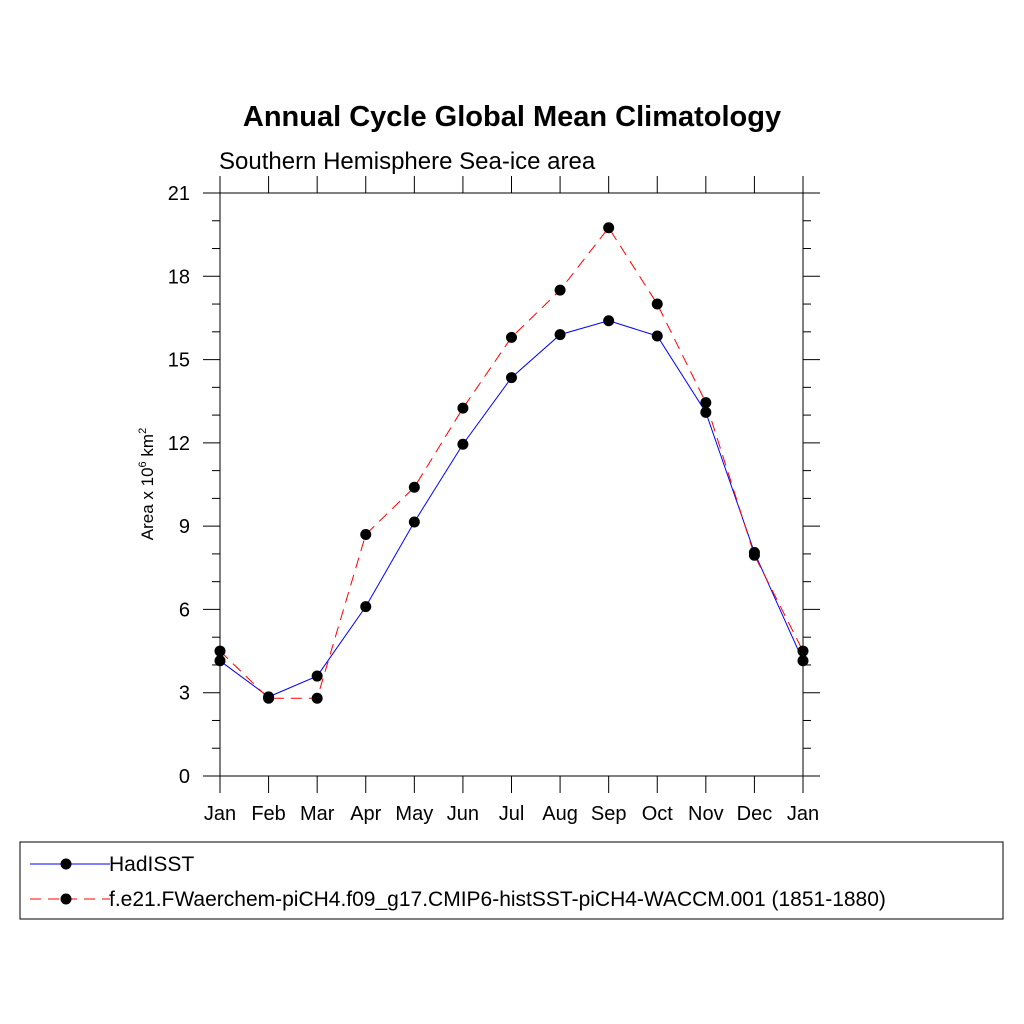 This screenshot has width=1024, height=1024. What do you see at coordinates (179, 361) in the screenshot?
I see `y-tick-label: 15` at bounding box center [179, 361].